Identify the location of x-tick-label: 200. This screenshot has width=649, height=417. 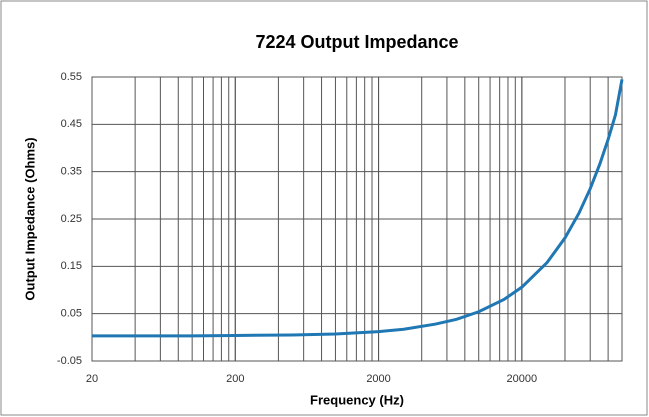
(235, 379).